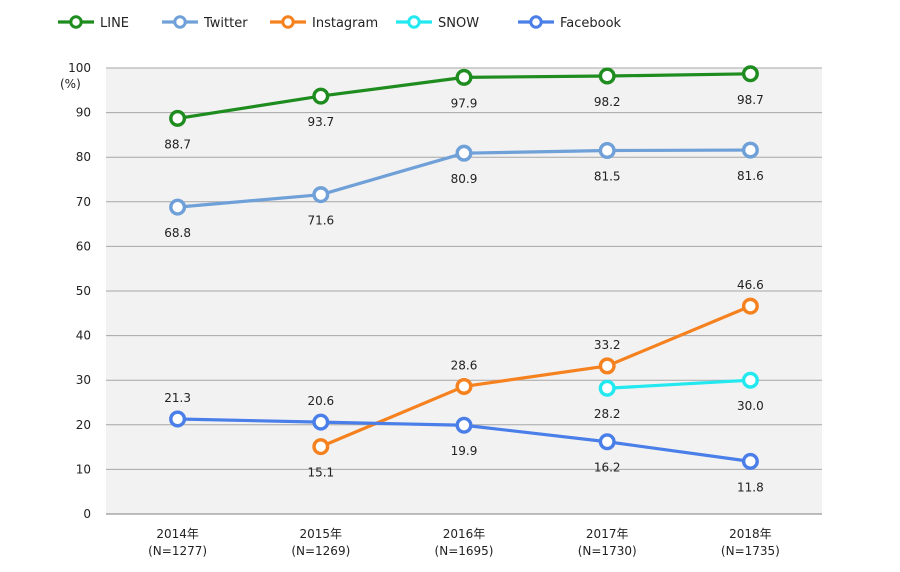 This screenshot has height=572, width=900. I want to click on legend-entry-snow: SNOW, so click(437, 23).